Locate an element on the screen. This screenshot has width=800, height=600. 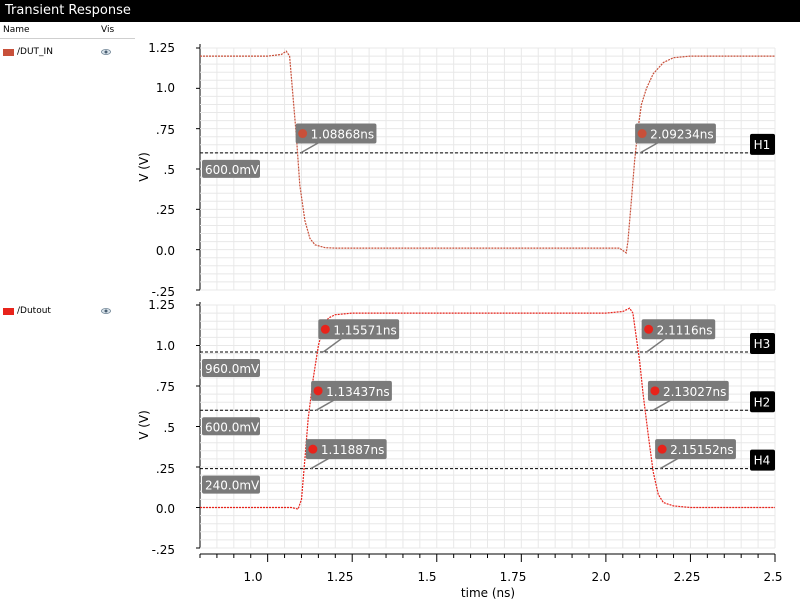
x-tick-label: 2.25 is located at coordinates (687, 577).